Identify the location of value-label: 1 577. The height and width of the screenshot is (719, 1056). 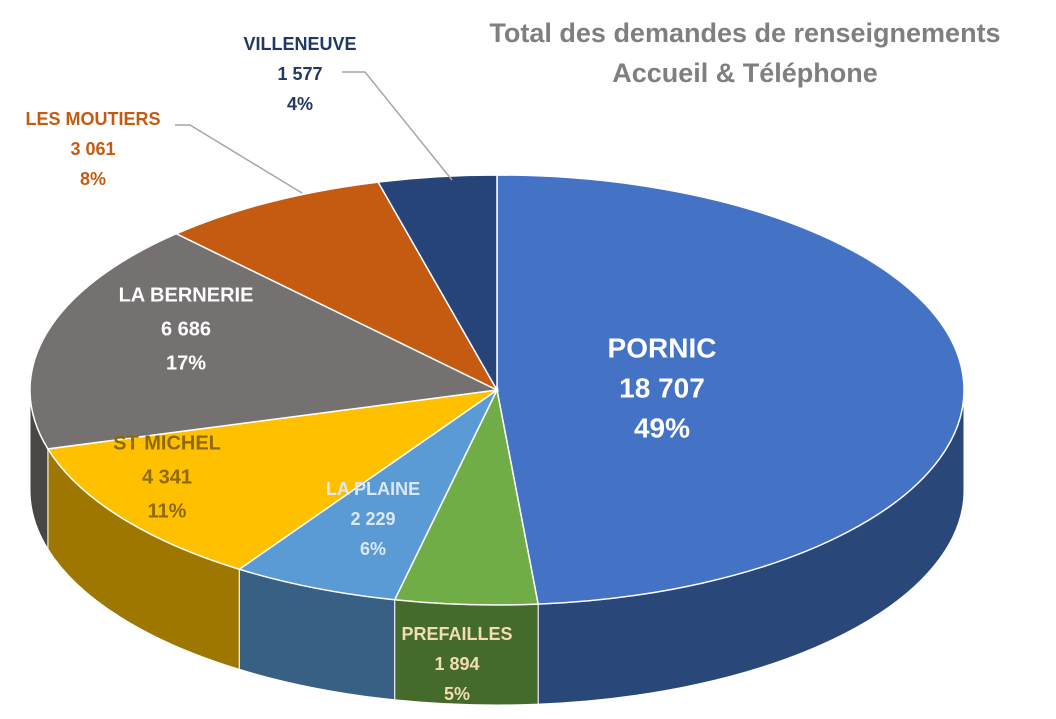
(299, 74).